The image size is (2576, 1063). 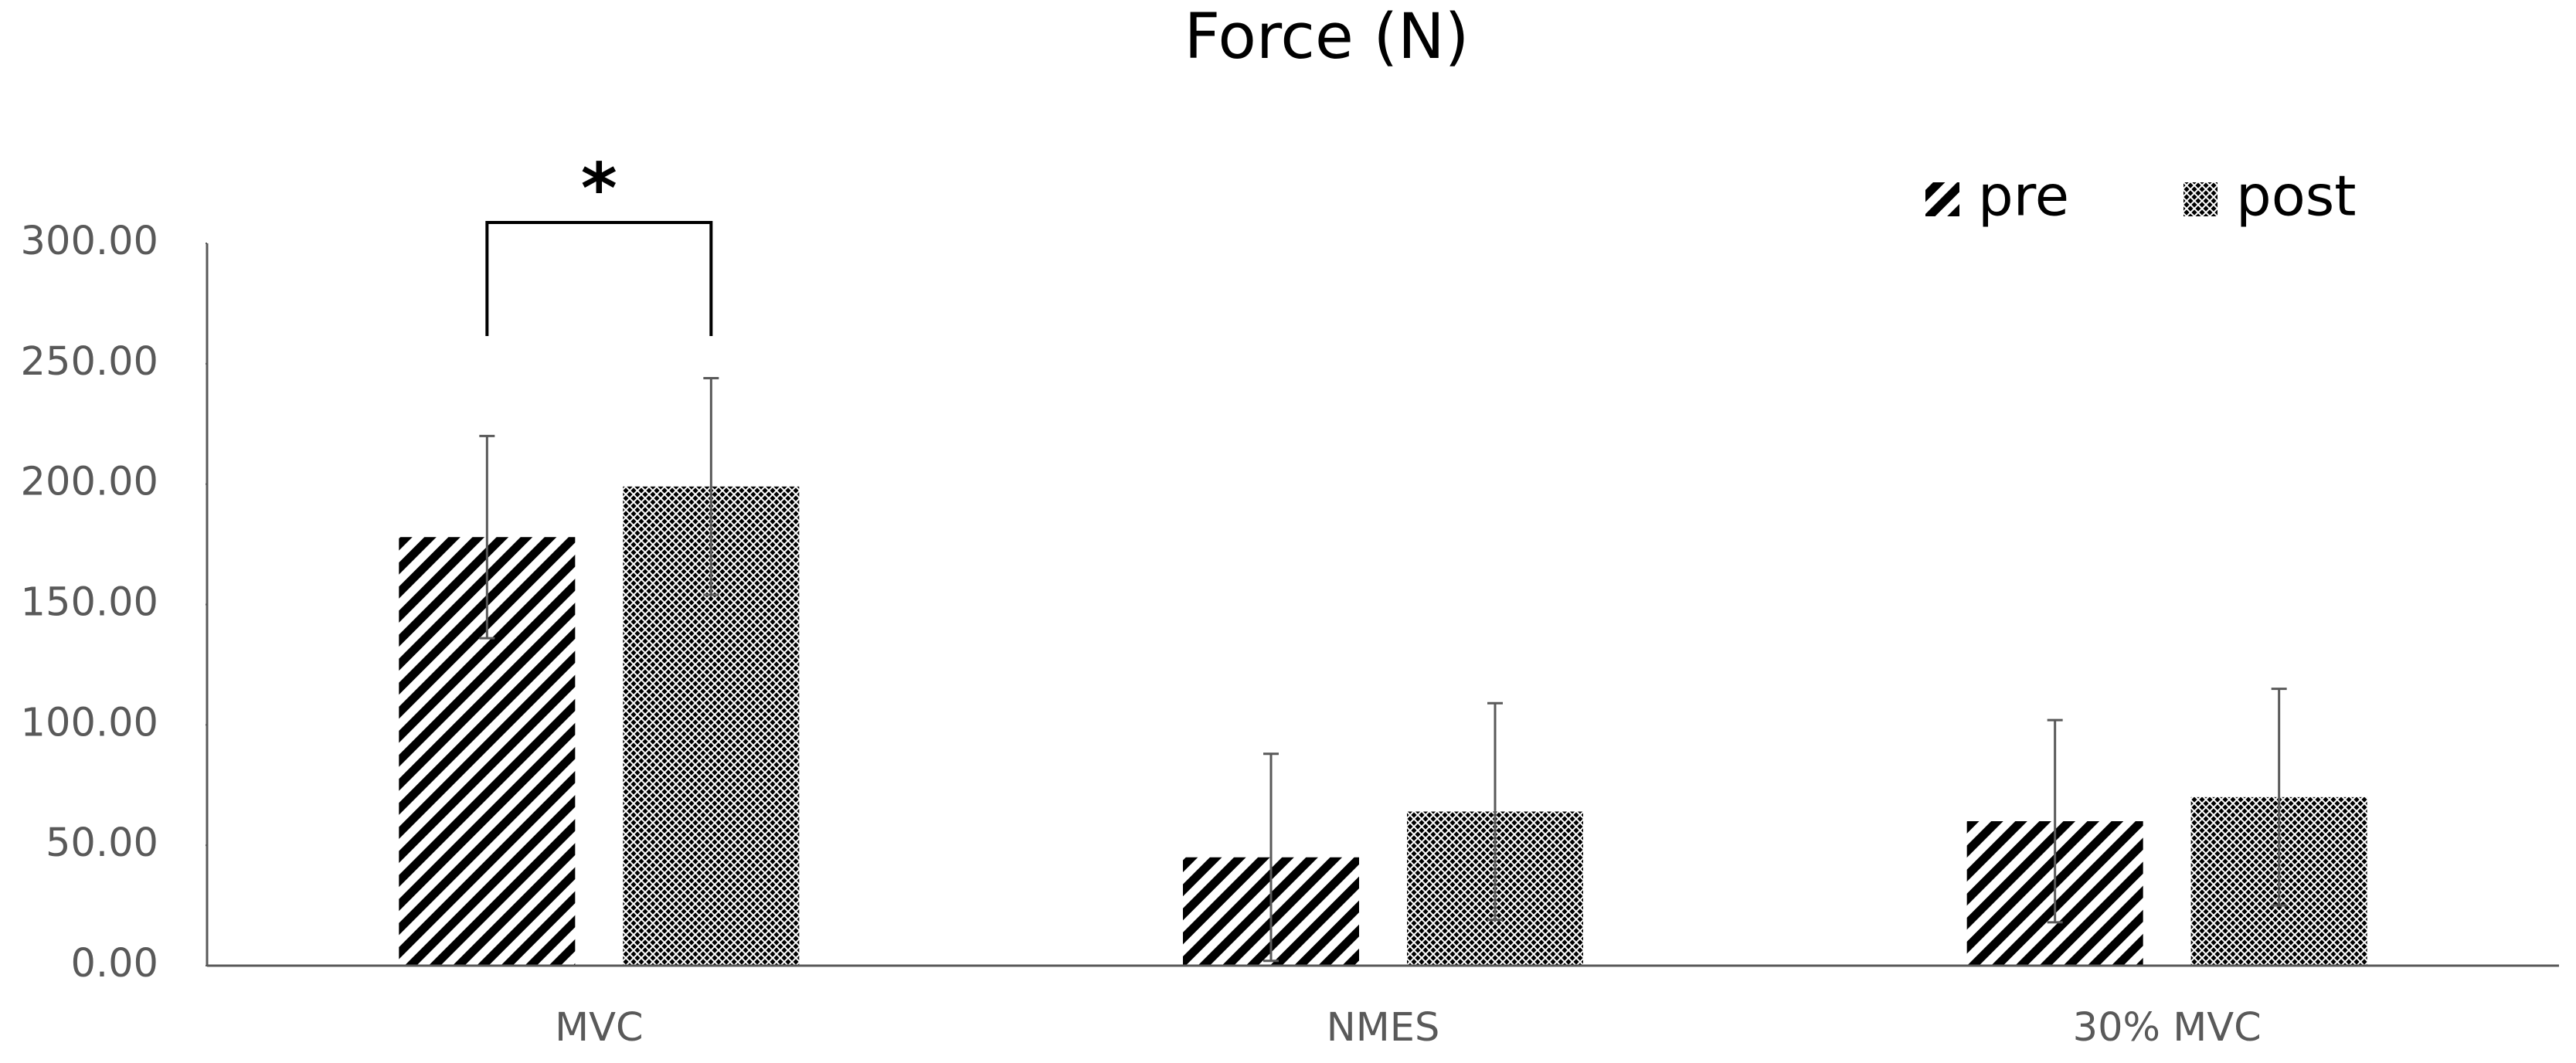 I want to click on legend-label: pre, so click(x=2023, y=196).